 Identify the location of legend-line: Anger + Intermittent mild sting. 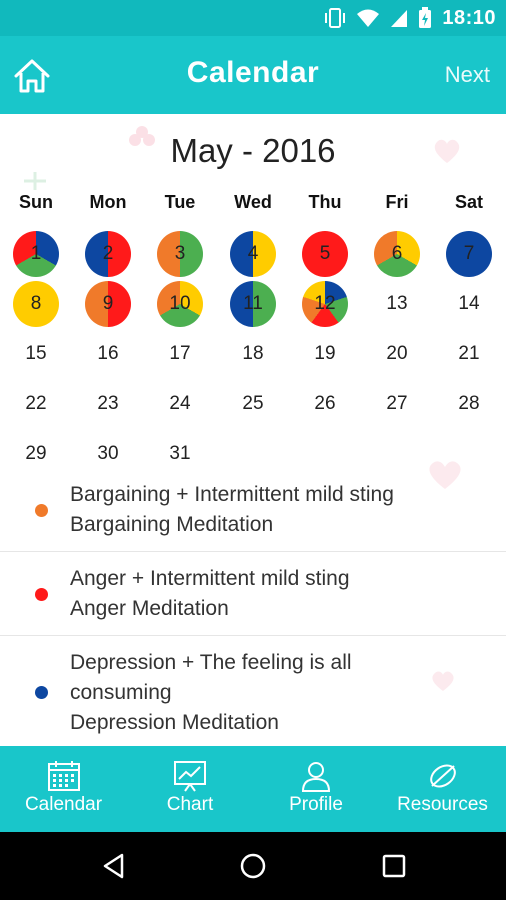
(210, 578).